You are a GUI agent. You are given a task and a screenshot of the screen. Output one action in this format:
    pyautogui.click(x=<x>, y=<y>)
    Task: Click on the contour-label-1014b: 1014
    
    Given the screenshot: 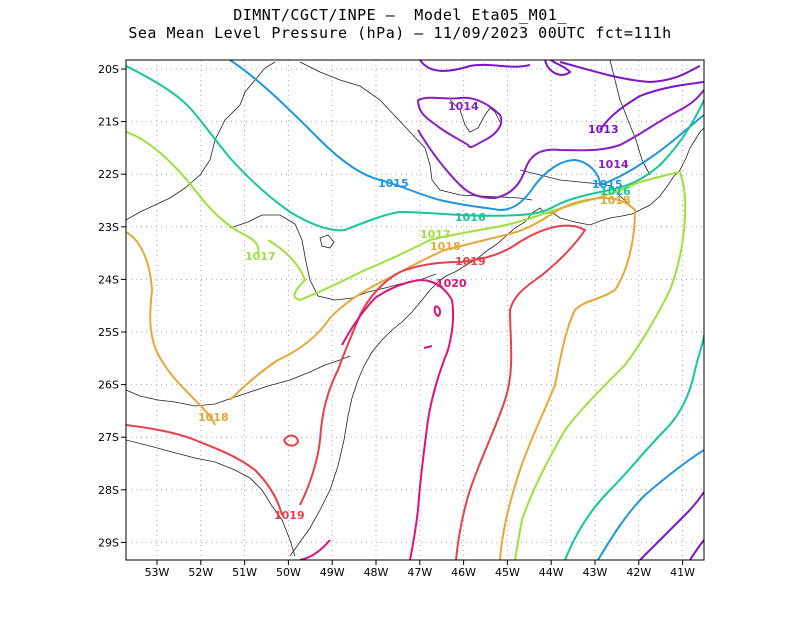 What is the action you would take?
    pyautogui.click(x=613, y=164)
    